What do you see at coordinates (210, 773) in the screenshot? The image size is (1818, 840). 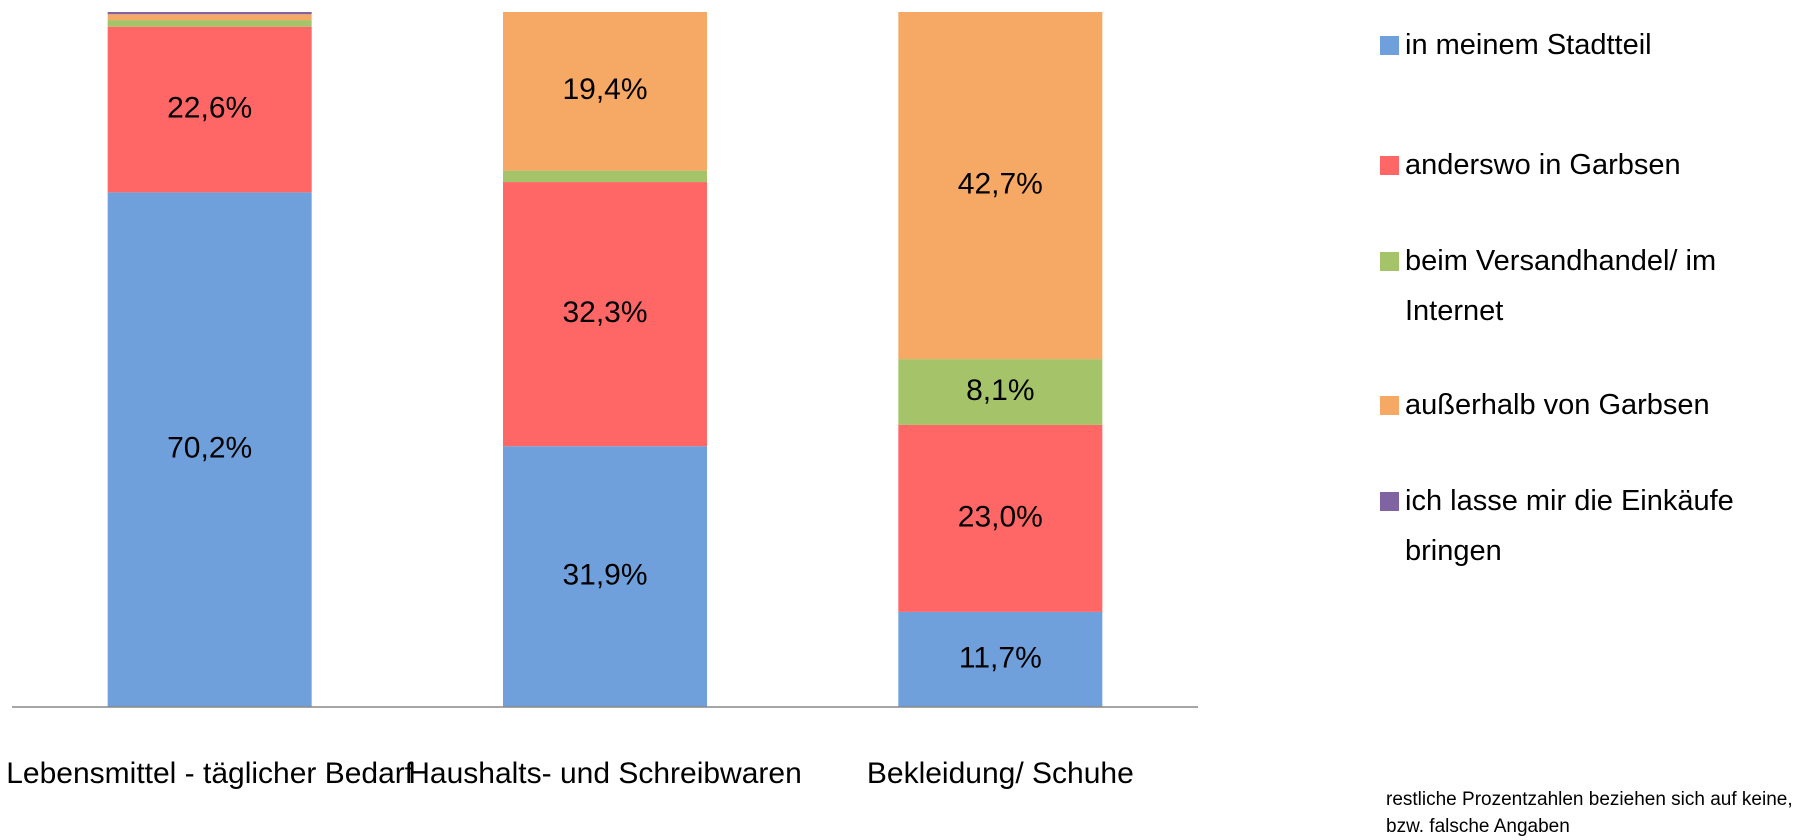 I see `x-tick-label: Lebensmittel - täglicher Bedarf` at bounding box center [210, 773].